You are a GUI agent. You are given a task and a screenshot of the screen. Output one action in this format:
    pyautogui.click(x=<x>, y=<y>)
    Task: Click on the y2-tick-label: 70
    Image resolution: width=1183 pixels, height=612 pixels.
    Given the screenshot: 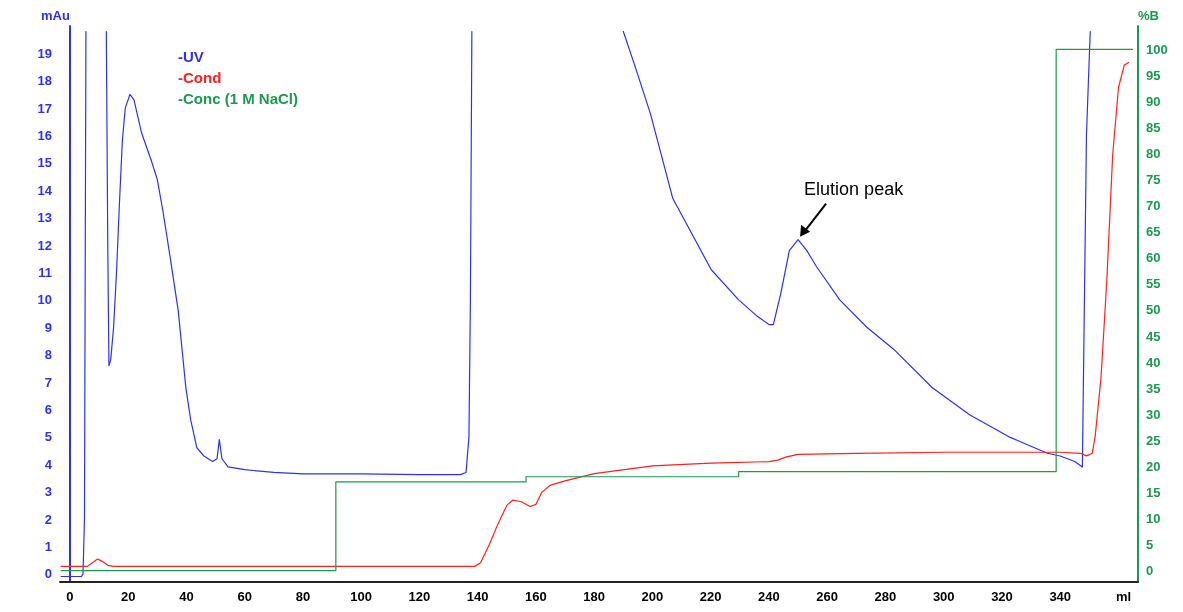 What is the action you would take?
    pyautogui.click(x=1153, y=206)
    